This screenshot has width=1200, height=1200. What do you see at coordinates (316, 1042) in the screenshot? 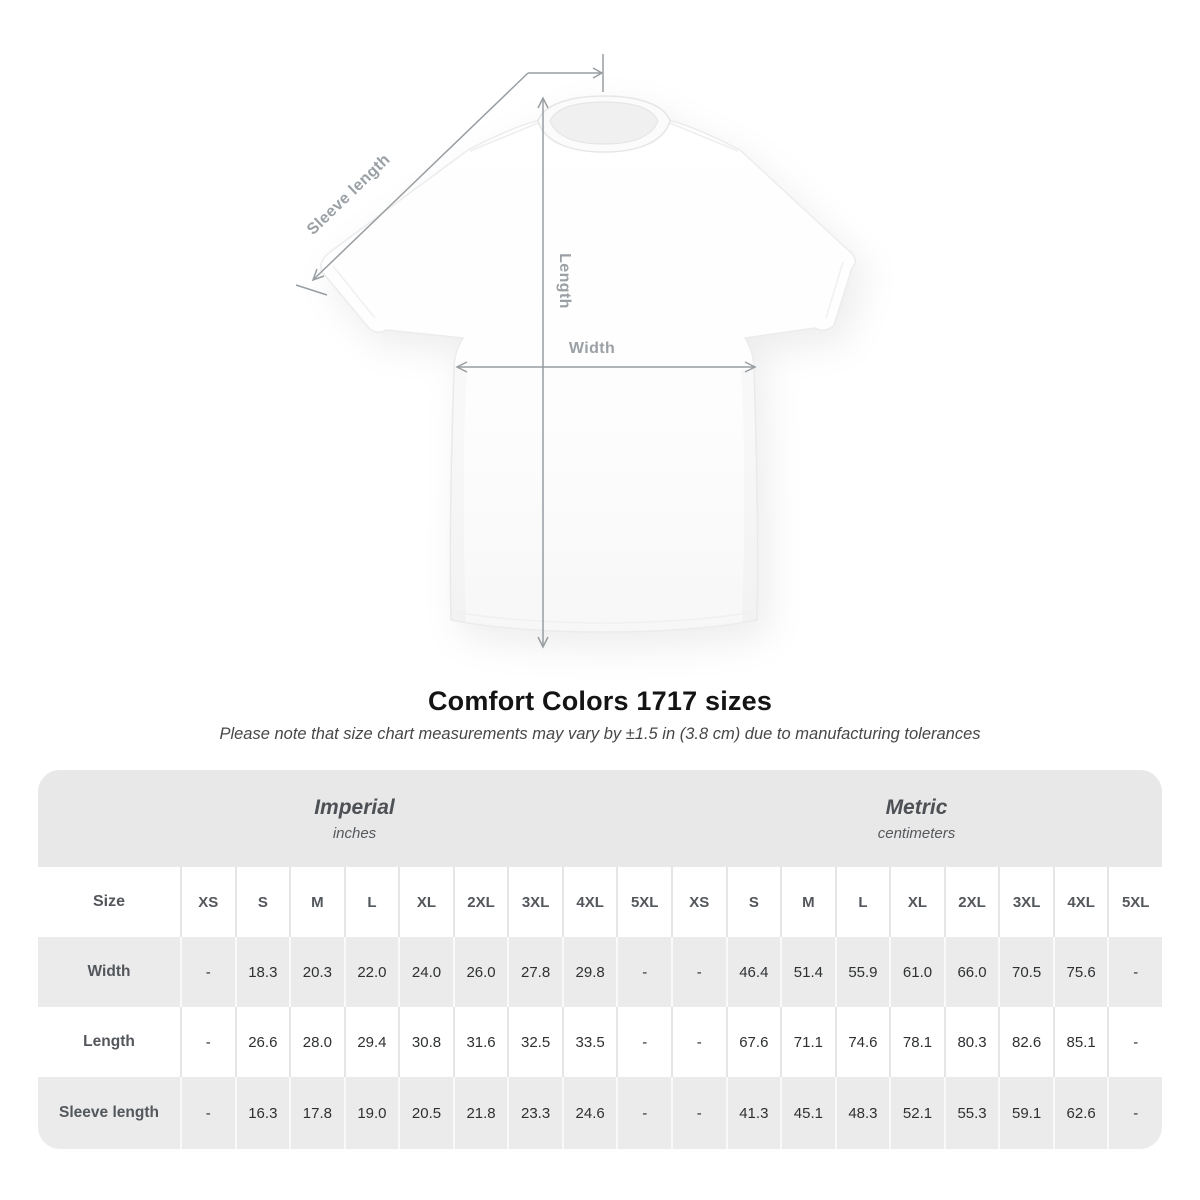
I see `length-imperial-m: 28.0` at bounding box center [316, 1042].